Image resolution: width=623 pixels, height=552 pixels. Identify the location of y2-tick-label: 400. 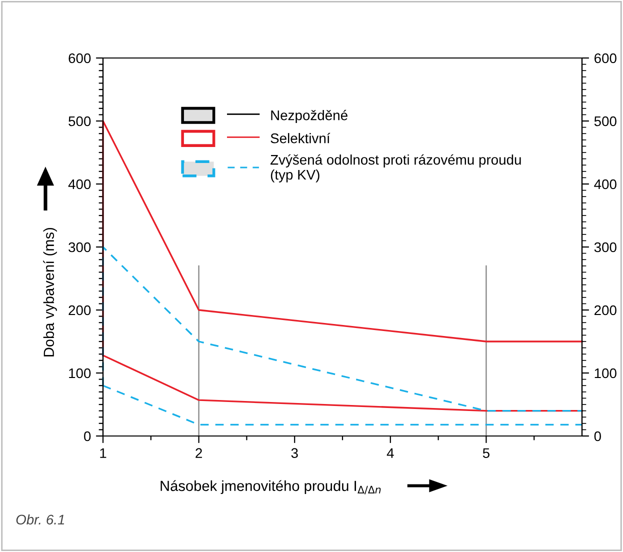
(605, 184).